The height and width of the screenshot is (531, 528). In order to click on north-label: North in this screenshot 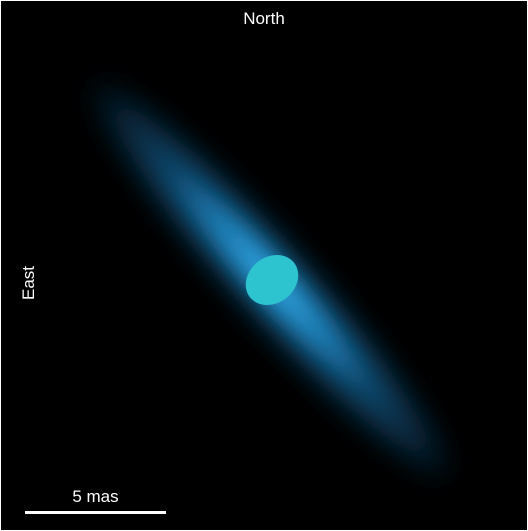, I will do `click(264, 18)`.